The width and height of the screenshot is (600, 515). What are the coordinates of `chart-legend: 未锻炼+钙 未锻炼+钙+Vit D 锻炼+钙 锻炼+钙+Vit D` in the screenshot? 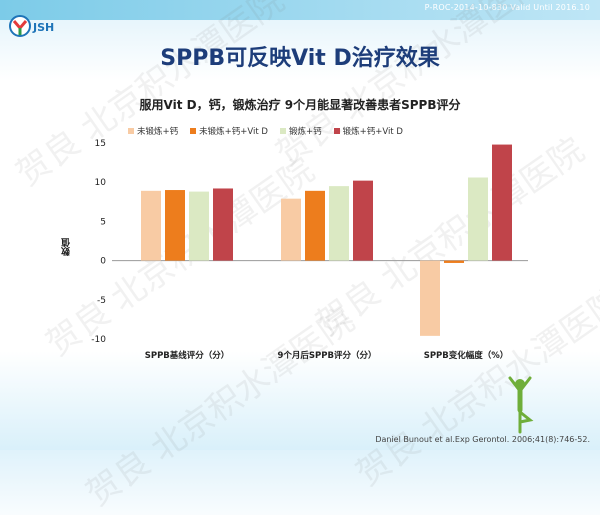 It's located at (348, 131).